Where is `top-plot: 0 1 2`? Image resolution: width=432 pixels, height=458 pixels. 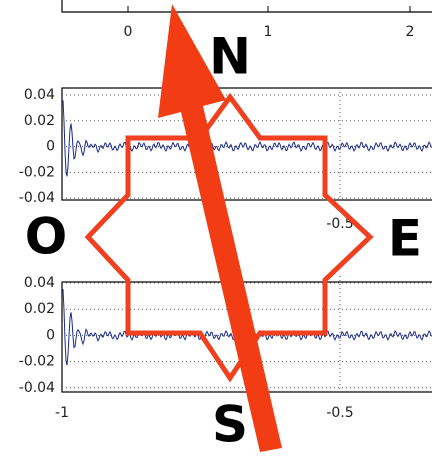
top-plot: 0 1 2 is located at coordinates (246, 20).